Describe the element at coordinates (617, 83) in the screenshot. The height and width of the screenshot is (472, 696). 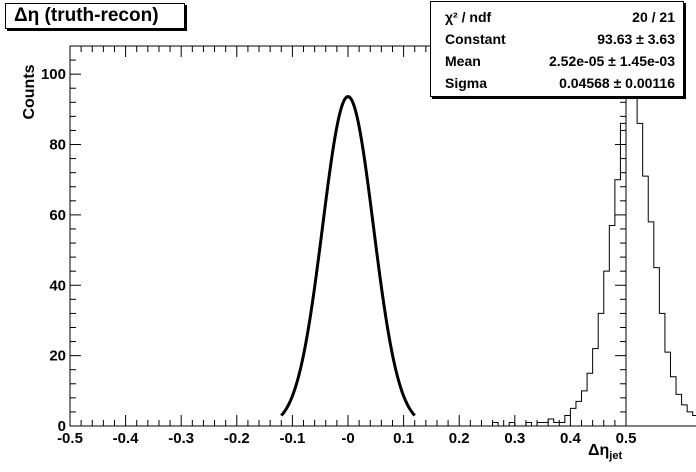
I see `stats-value: 0.04568 ± 0.00116` at that location.